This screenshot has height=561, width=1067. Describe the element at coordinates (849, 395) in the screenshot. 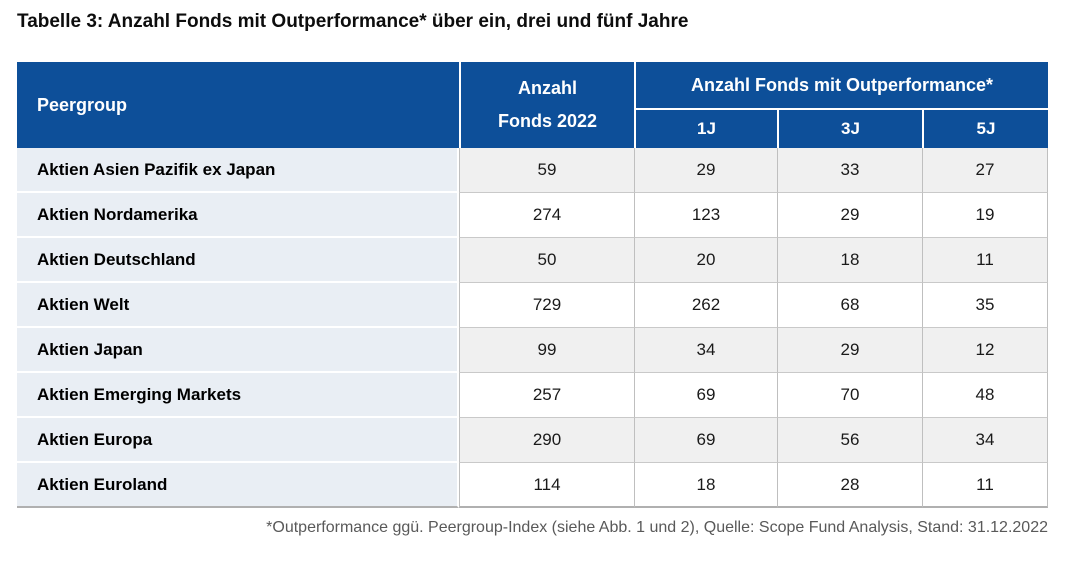

I see `outperformance-3j-value: 70` at that location.